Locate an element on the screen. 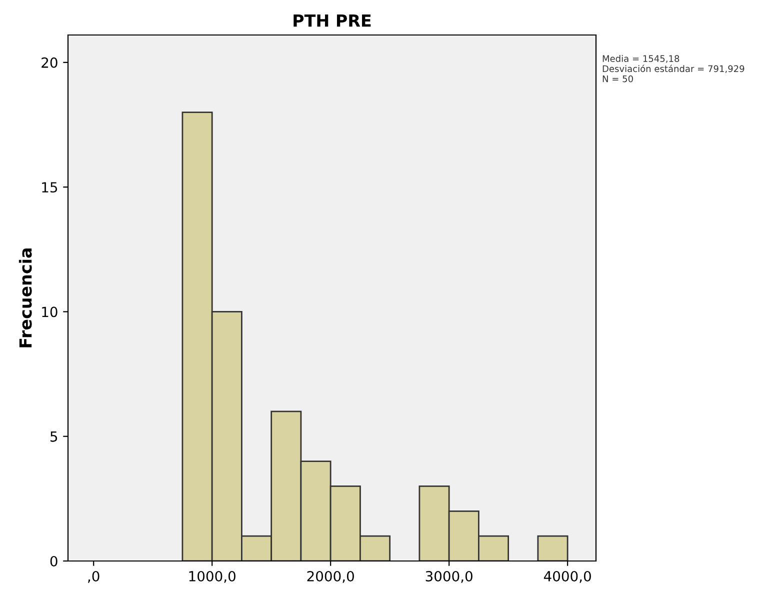 This screenshot has width=770, height=590. x-tick-label: 1000,0 is located at coordinates (212, 576).